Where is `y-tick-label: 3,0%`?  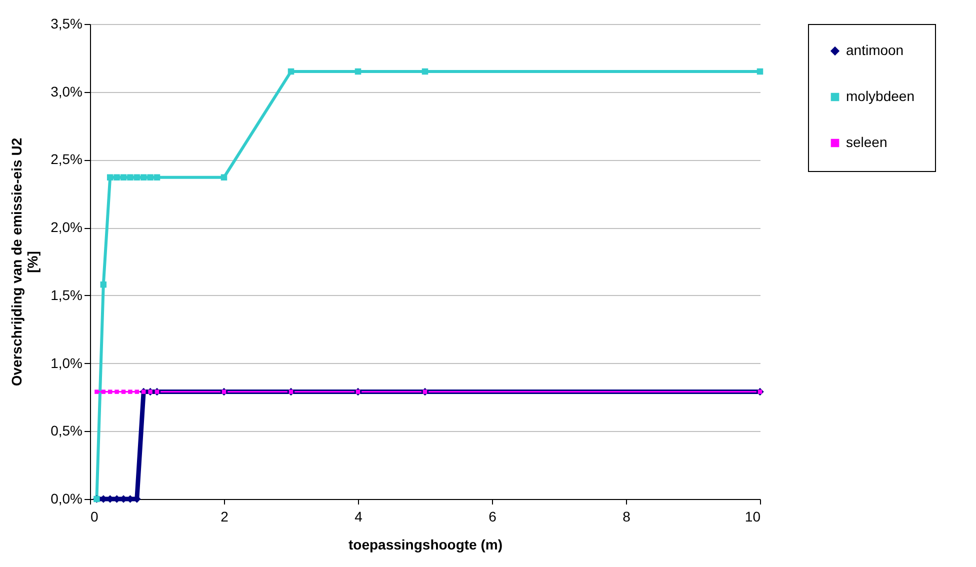 y-tick-label: 3,0% is located at coordinates (66, 91).